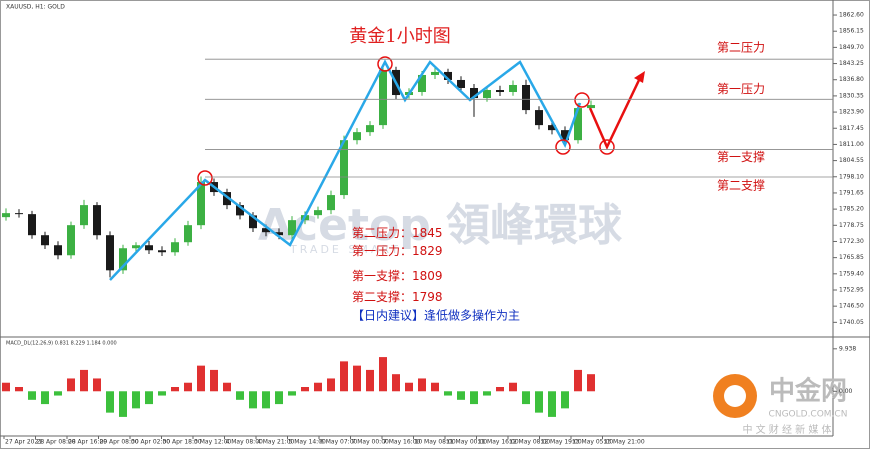 This screenshot has width=870, height=449. I want to click on level-text: 第一压力：1829, so click(397, 251).